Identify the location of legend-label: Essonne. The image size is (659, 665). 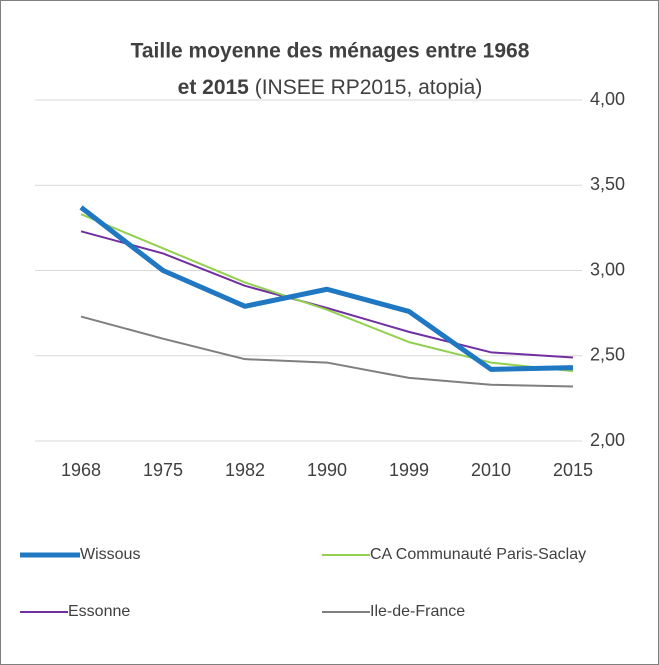
(99, 611).